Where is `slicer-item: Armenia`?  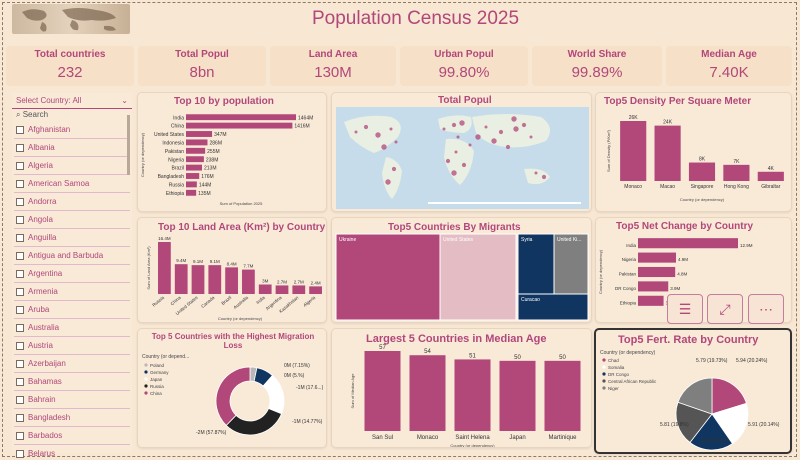 slicer-item: Armenia is located at coordinates (72, 292).